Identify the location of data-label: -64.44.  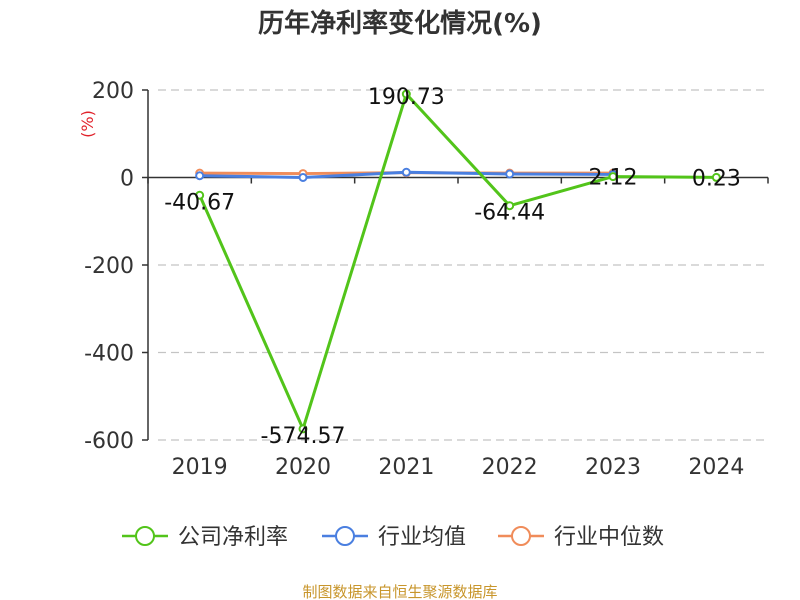
(509, 213).